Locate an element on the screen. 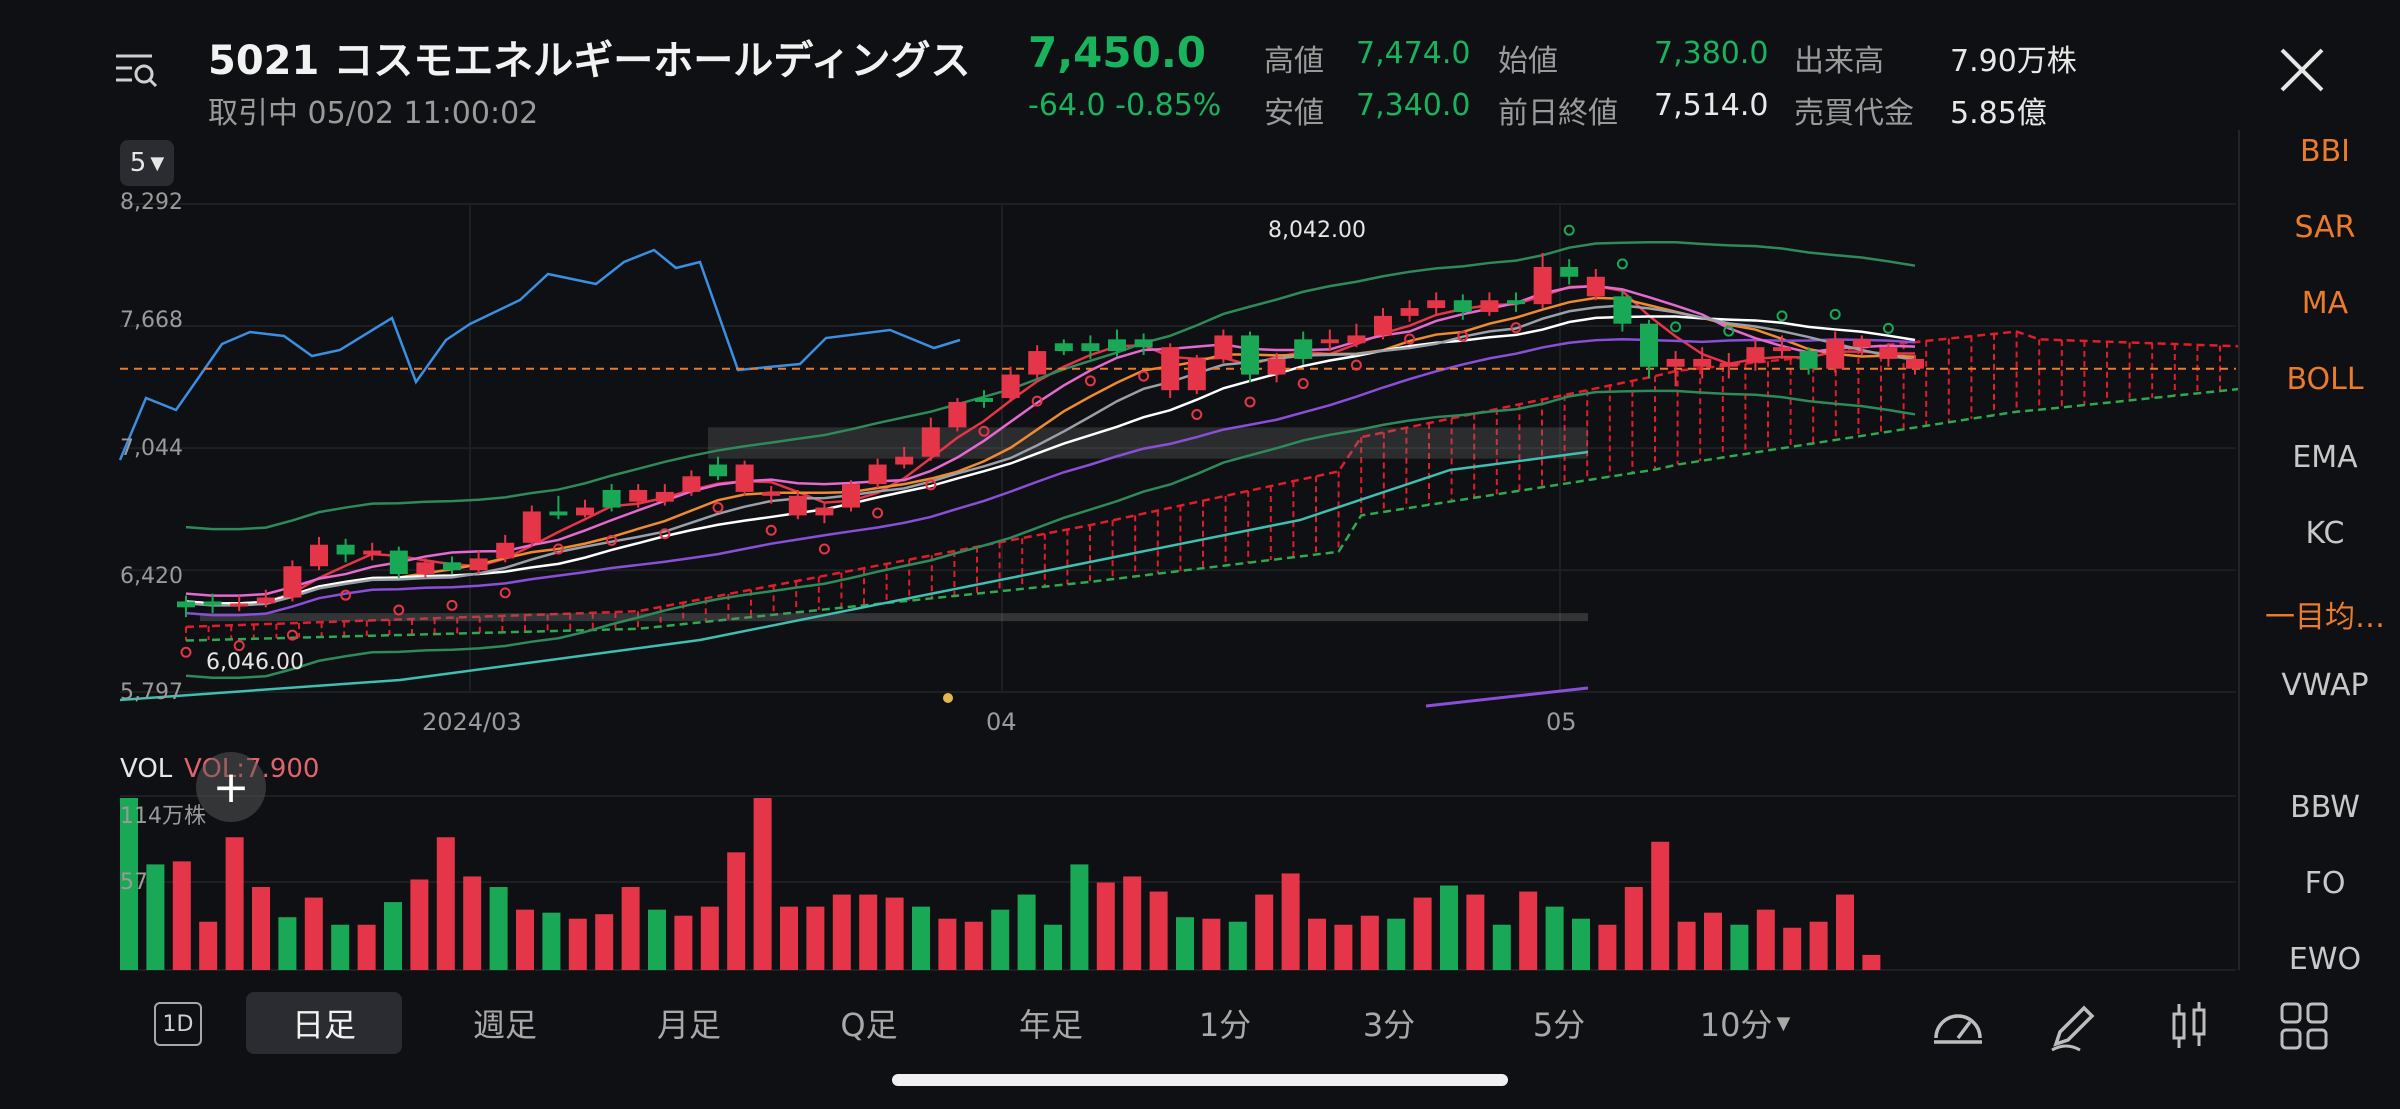 Image resolution: width=2400 pixels, height=1109 pixels. indicator-ma: MA is located at coordinates (2325, 303).